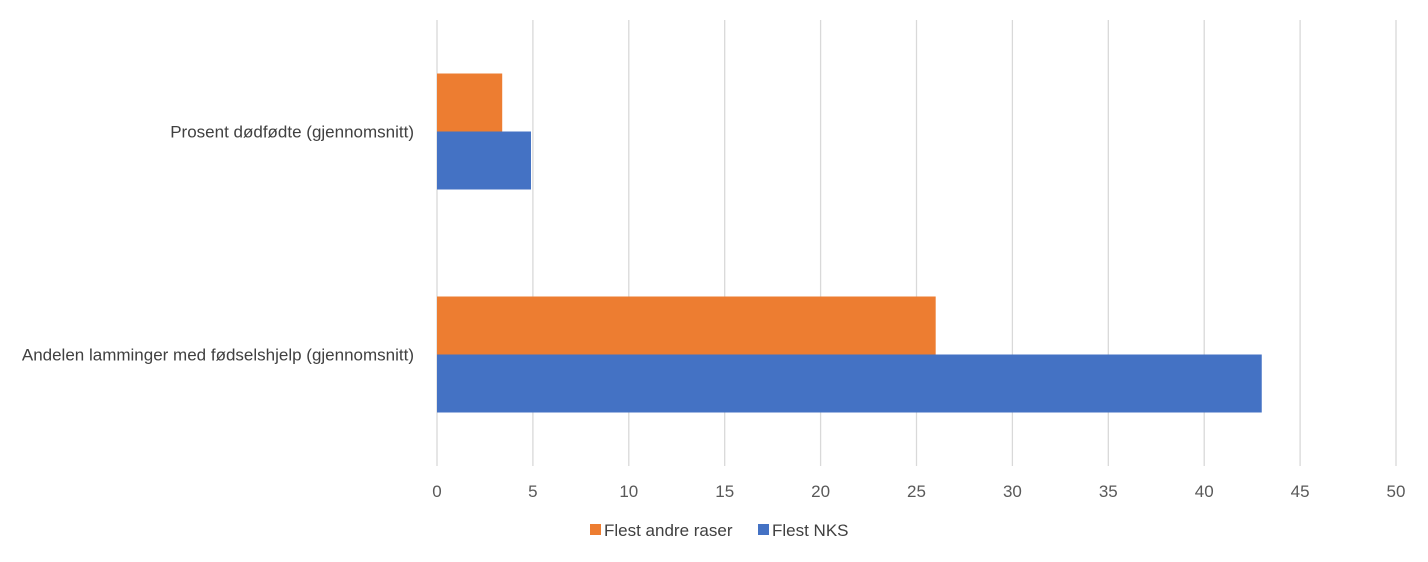 The width and height of the screenshot is (1428, 562). Describe the element at coordinates (1396, 491) in the screenshot. I see `x-tick-label: 50` at that location.